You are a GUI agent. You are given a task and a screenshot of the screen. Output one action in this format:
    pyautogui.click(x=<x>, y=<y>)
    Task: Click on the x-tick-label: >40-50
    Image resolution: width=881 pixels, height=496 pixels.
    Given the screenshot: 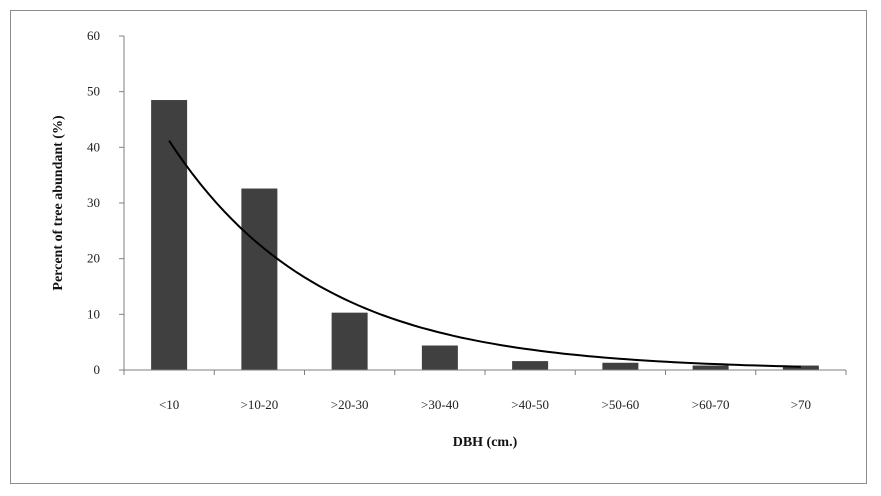 What is the action you would take?
    pyautogui.click(x=530, y=404)
    